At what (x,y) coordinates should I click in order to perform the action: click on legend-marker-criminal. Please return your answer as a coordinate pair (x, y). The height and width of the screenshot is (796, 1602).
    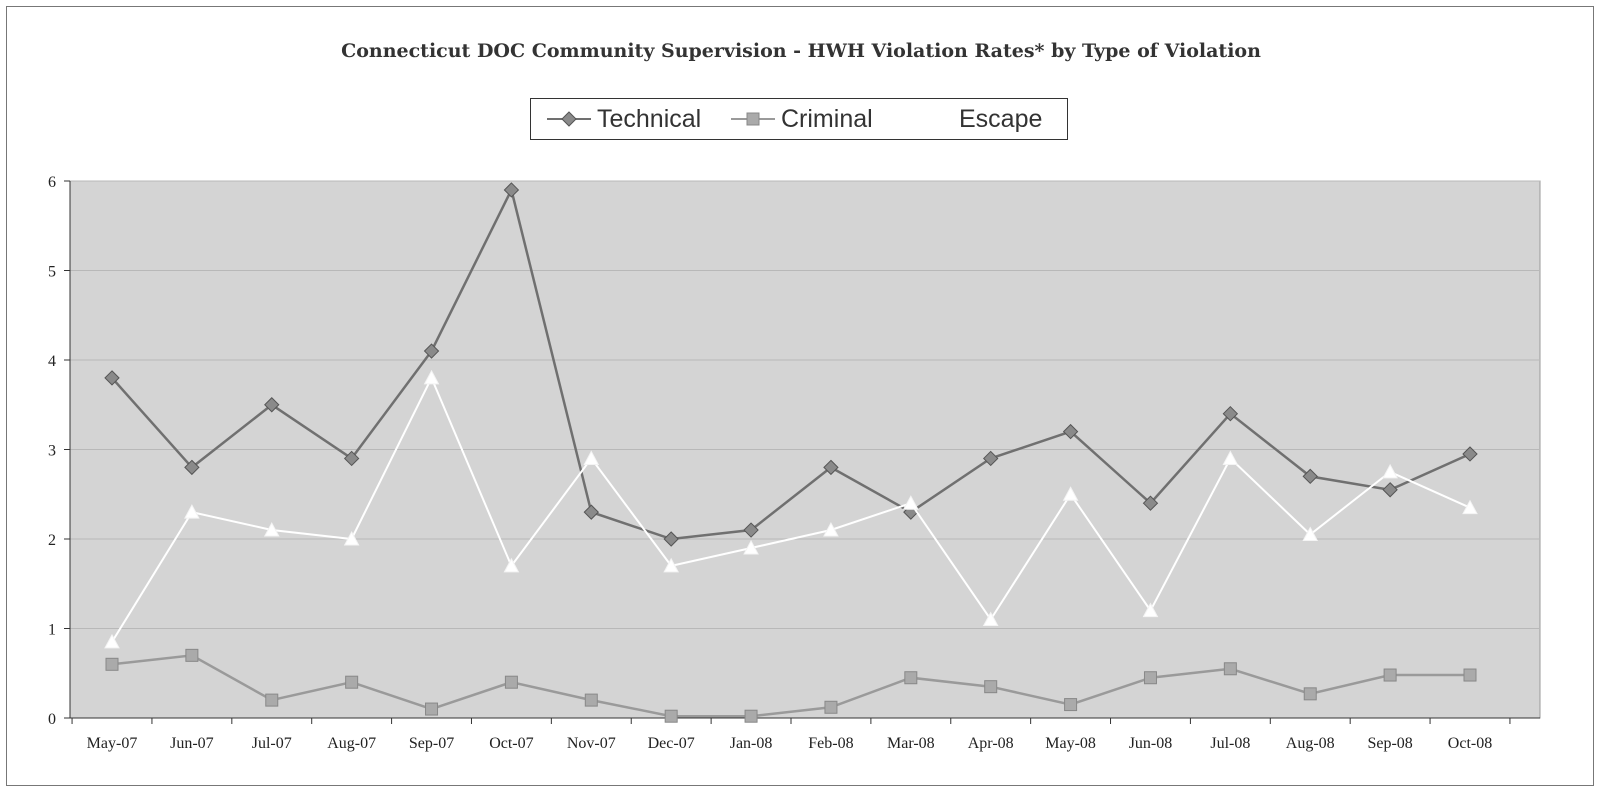
    Looking at the image, I should click on (753, 119).